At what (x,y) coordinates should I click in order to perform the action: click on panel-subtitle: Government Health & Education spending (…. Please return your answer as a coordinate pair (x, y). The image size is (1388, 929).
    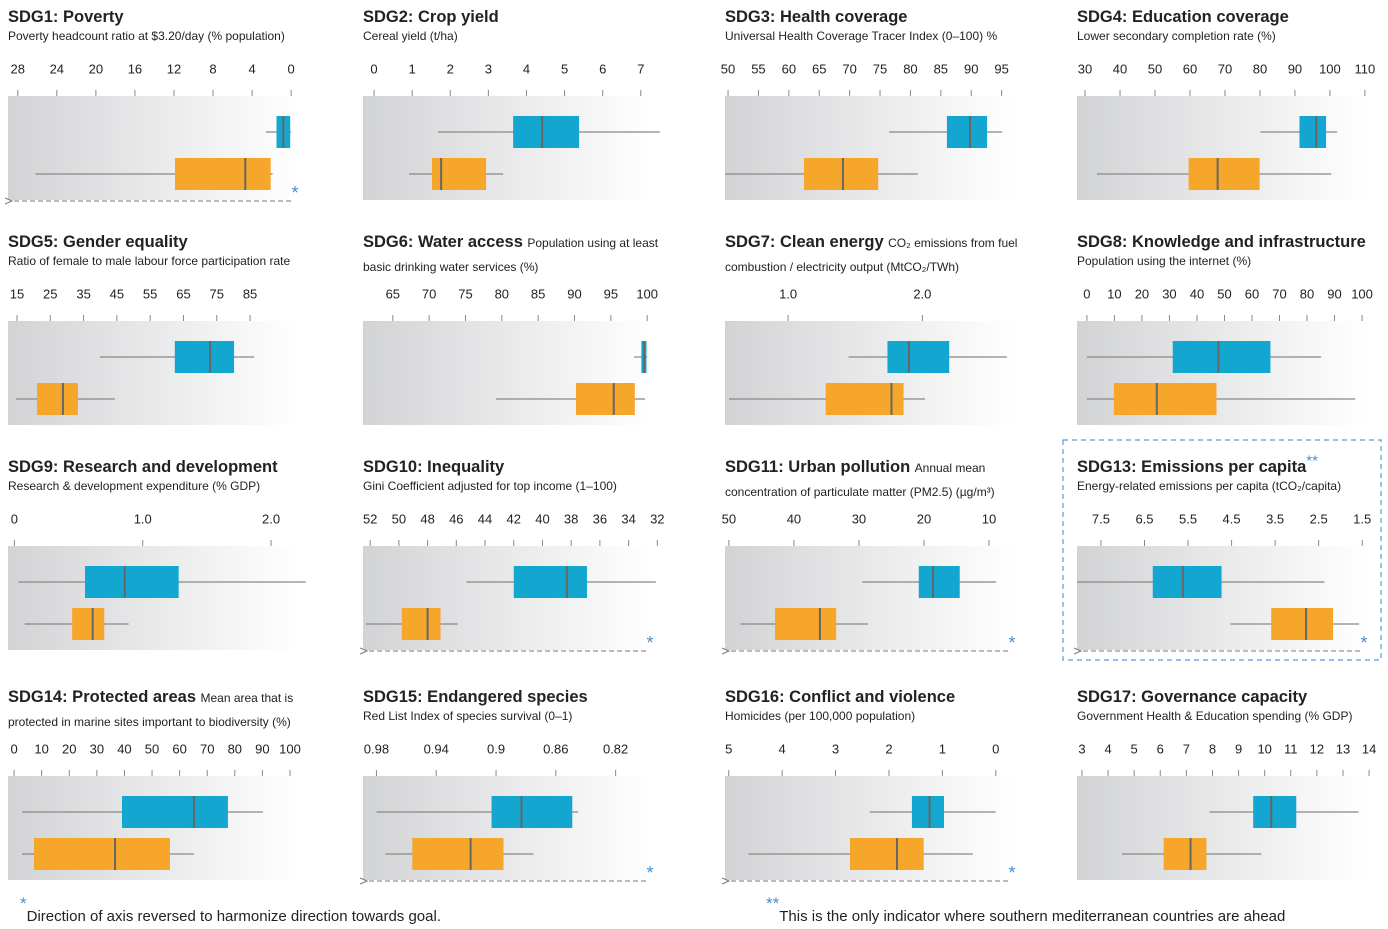
    Looking at the image, I should click on (1215, 716).